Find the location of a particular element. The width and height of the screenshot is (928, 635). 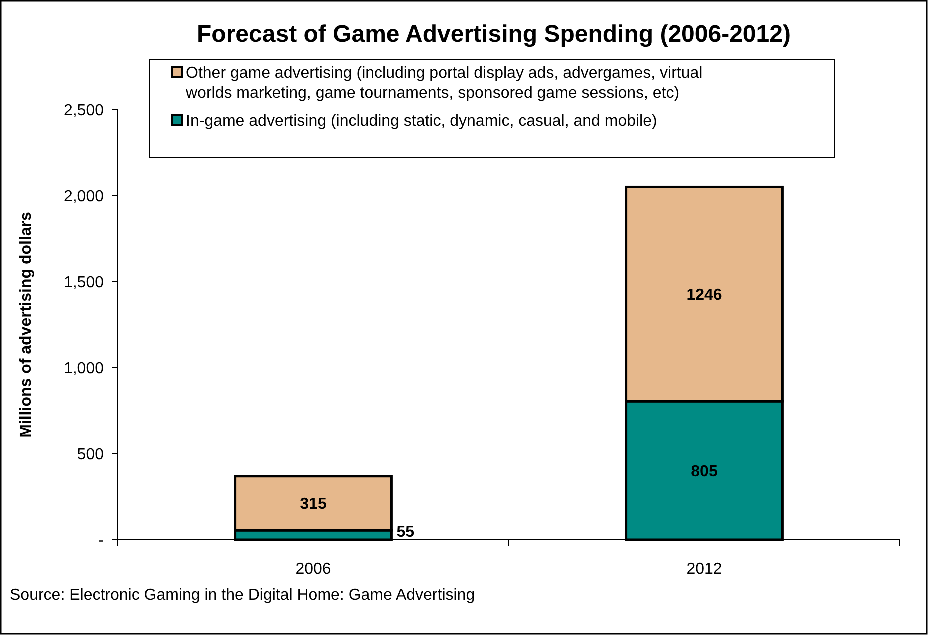

data-label: 55 is located at coordinates (405, 532).